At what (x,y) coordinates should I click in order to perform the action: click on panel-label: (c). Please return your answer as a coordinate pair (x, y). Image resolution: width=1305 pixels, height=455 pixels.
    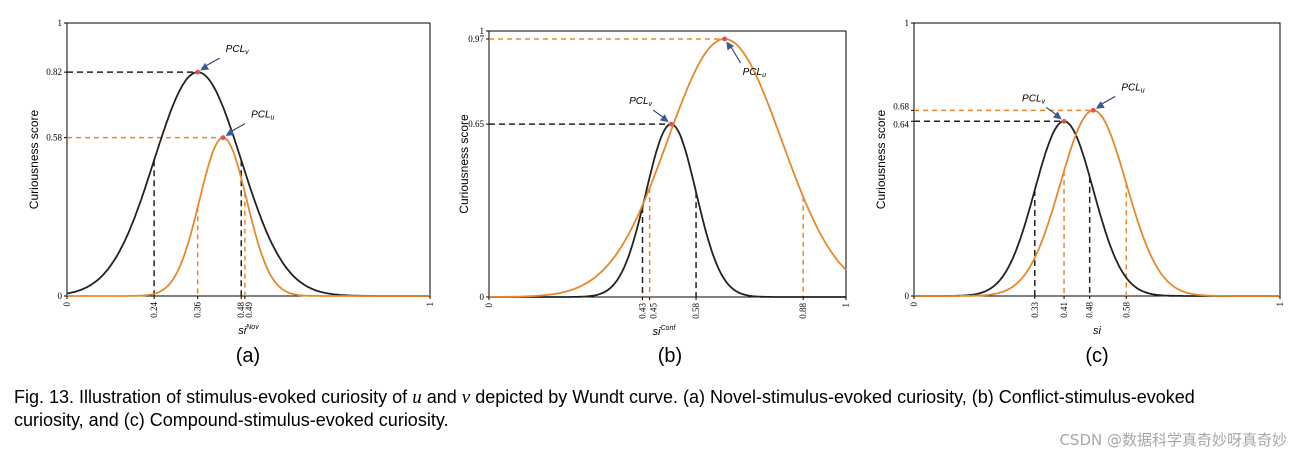
    Looking at the image, I should click on (1096, 356).